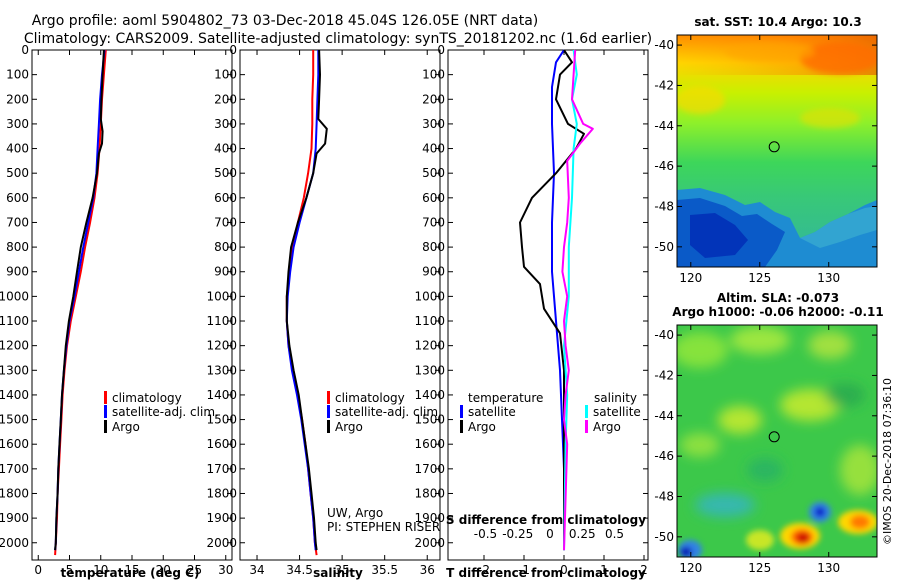  Describe the element at coordinates (777, 22) in the screenshot. I see `sst-map-title: sat. SST: 10.4 Argo: 10.3` at that location.